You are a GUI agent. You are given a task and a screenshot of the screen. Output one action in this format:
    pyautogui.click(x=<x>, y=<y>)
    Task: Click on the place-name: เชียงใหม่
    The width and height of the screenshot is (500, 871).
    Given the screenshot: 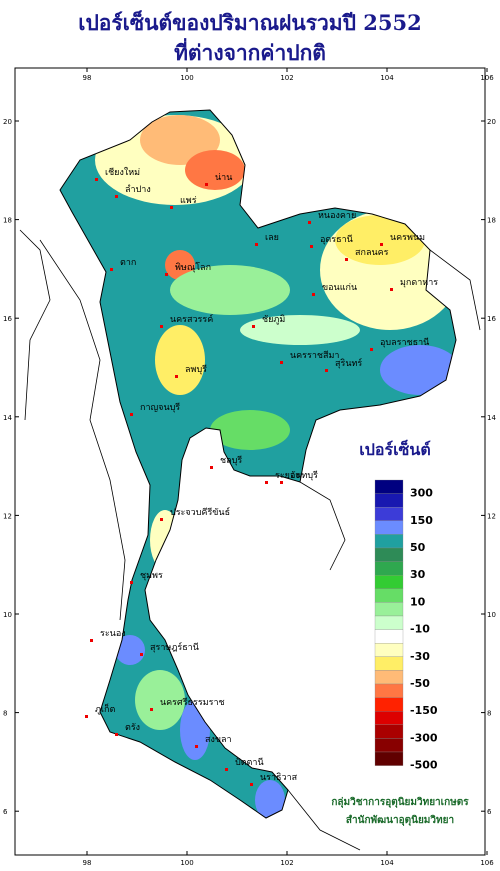 What is the action you would take?
    pyautogui.click(x=122, y=172)
    